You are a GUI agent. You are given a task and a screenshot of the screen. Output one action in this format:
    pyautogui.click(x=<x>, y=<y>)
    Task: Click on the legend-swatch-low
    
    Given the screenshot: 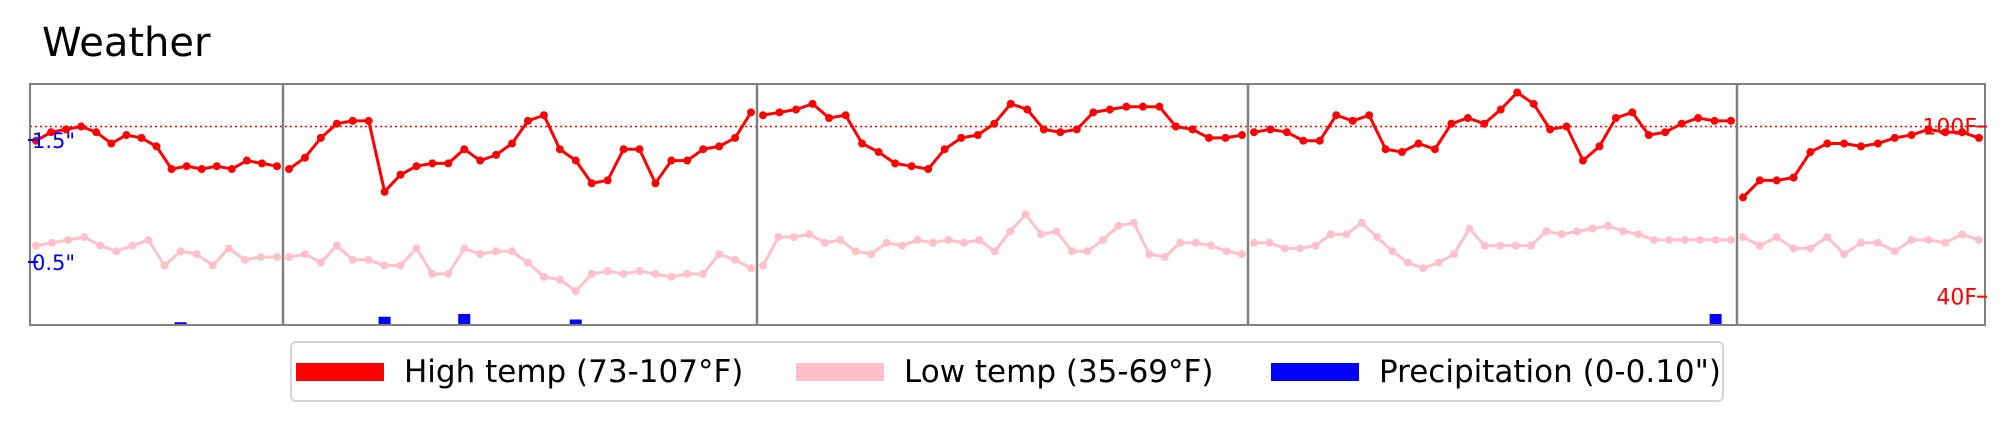 What is the action you would take?
    pyautogui.click(x=840, y=371)
    